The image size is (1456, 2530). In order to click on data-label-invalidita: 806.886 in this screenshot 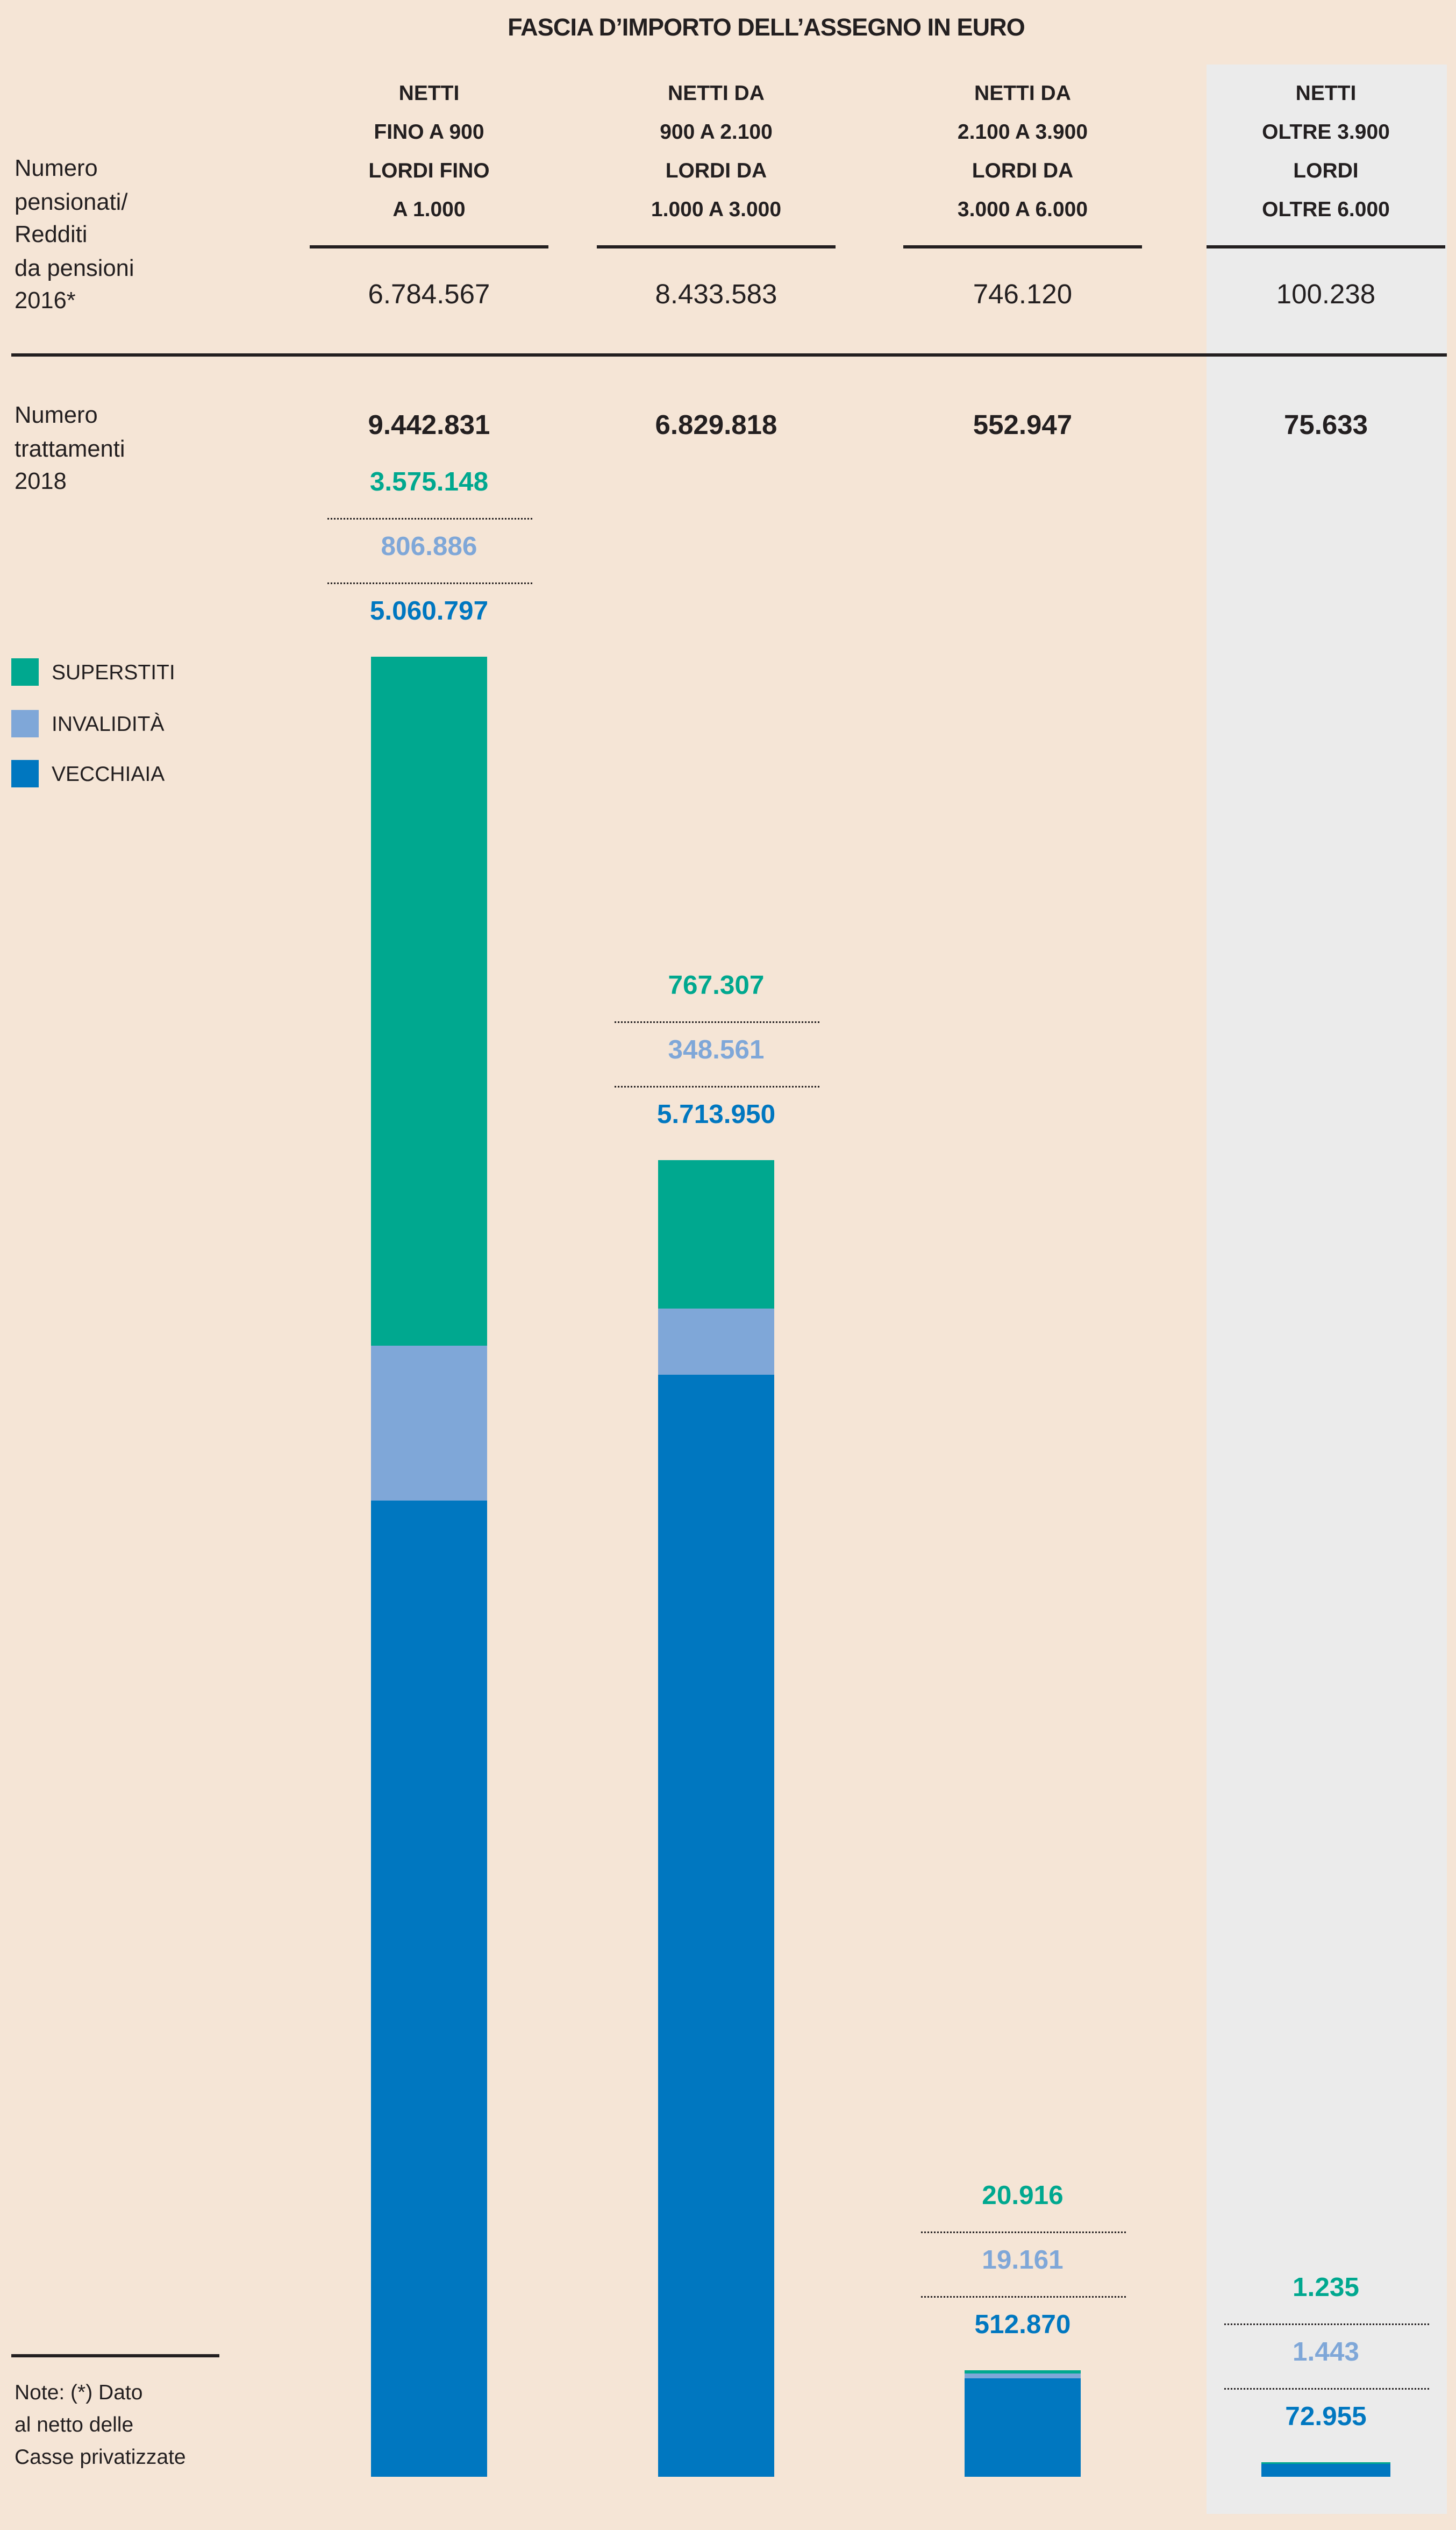, I will do `click(429, 547)`.